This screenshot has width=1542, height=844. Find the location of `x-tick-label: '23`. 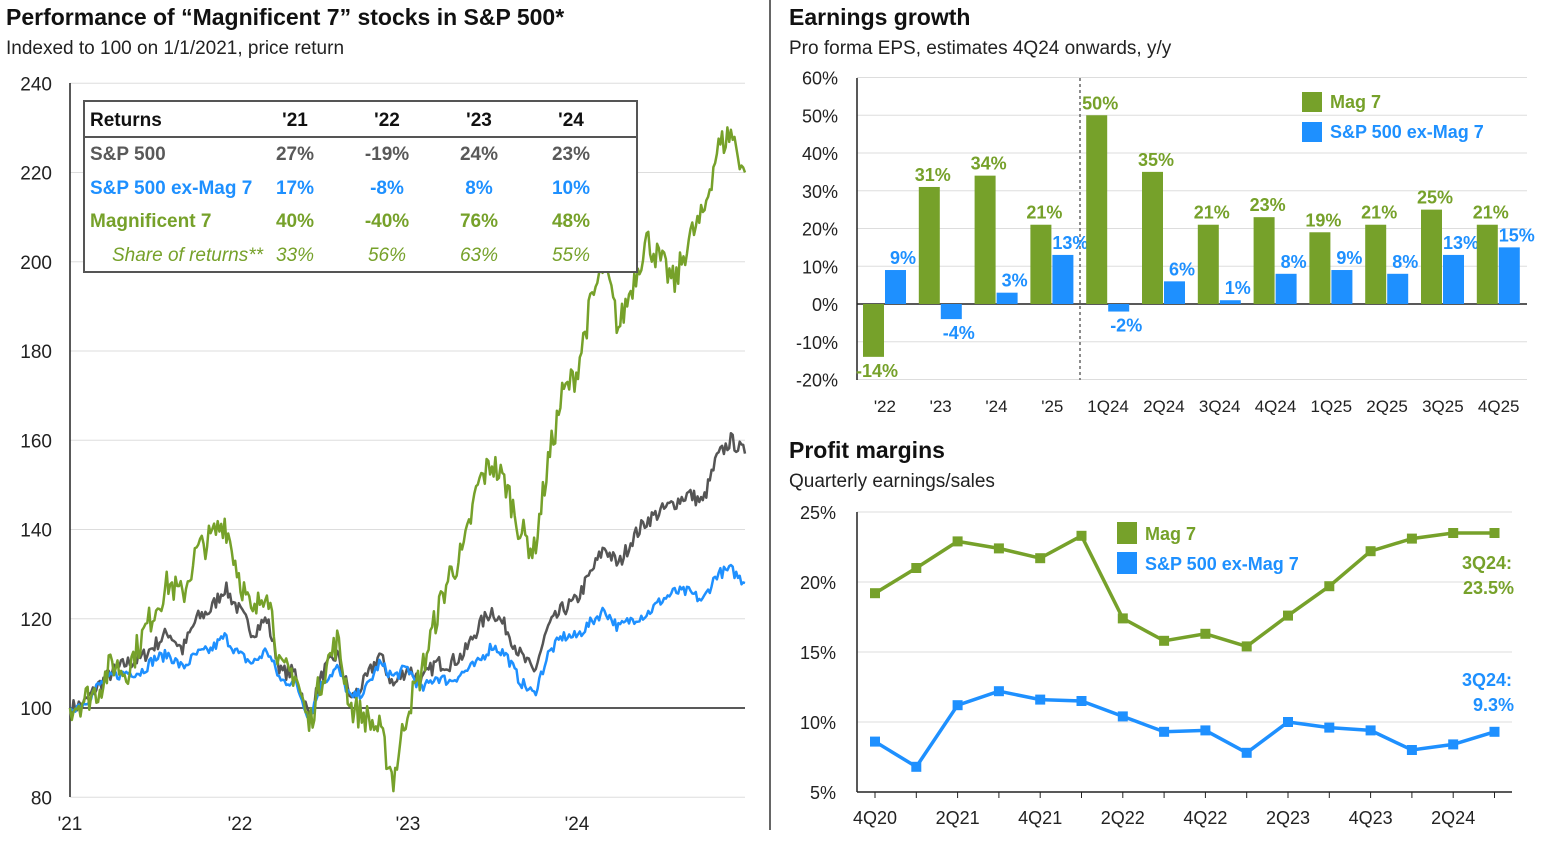

x-tick-label: '23 is located at coordinates (941, 406).